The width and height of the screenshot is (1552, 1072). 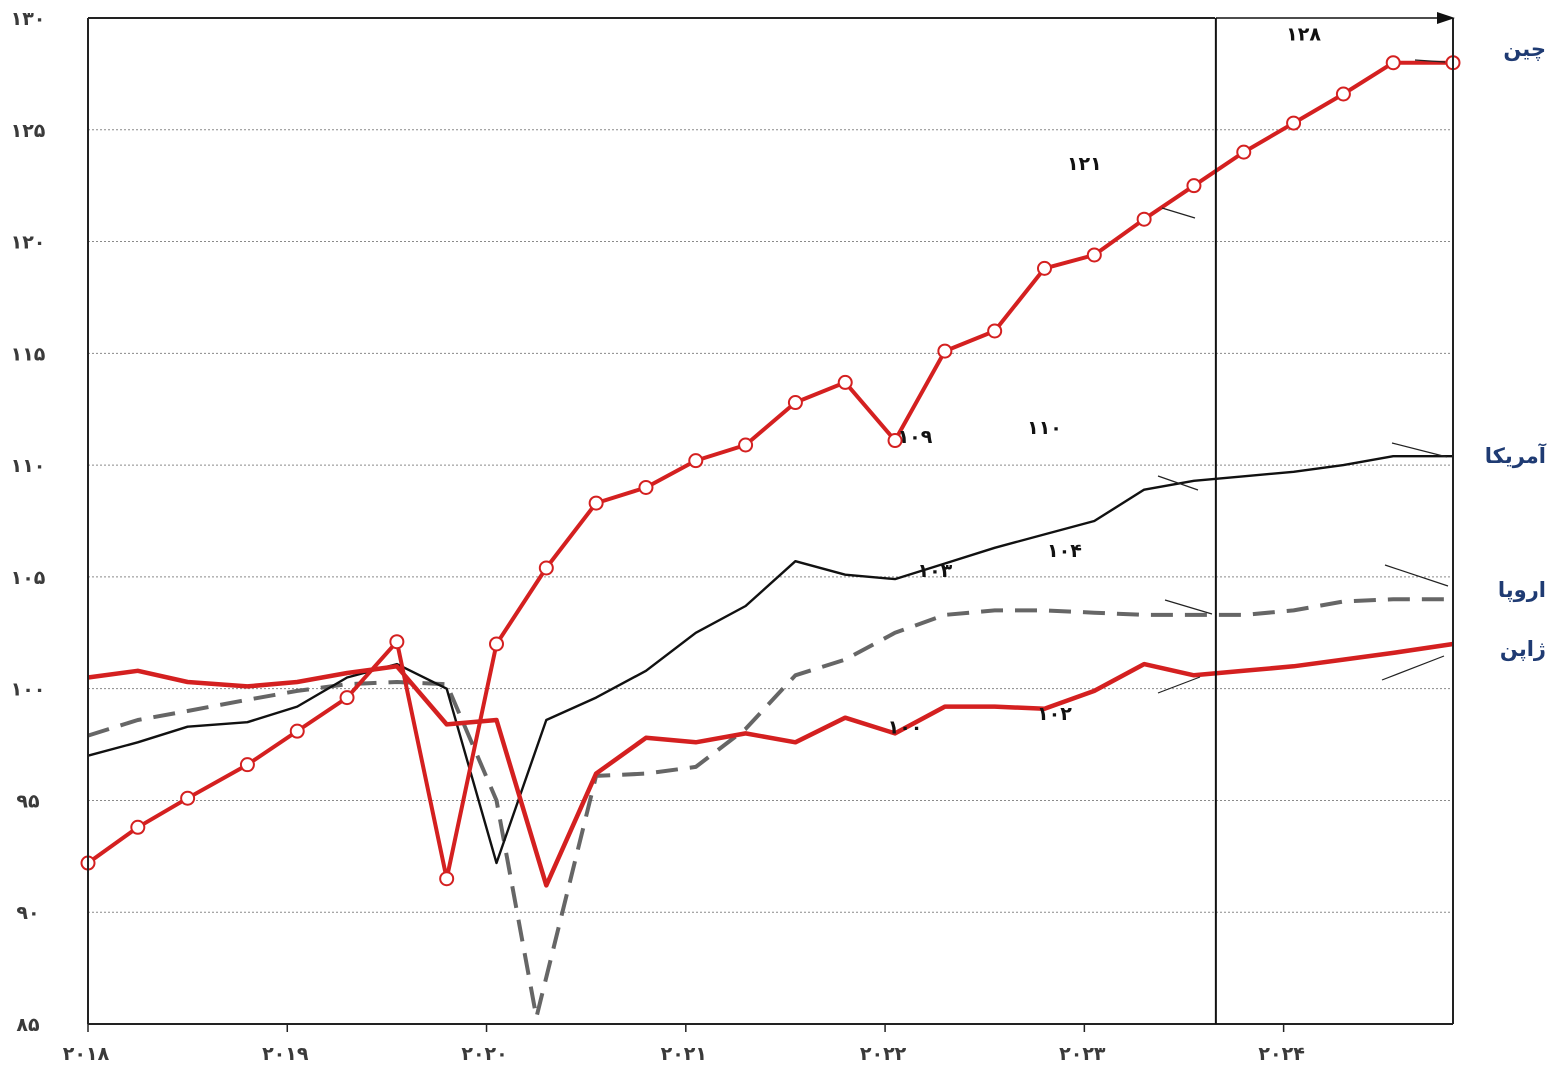 What do you see at coordinates (86, 1054) in the screenshot?
I see `x-tick-label: ۲۰۱۸` at bounding box center [86, 1054].